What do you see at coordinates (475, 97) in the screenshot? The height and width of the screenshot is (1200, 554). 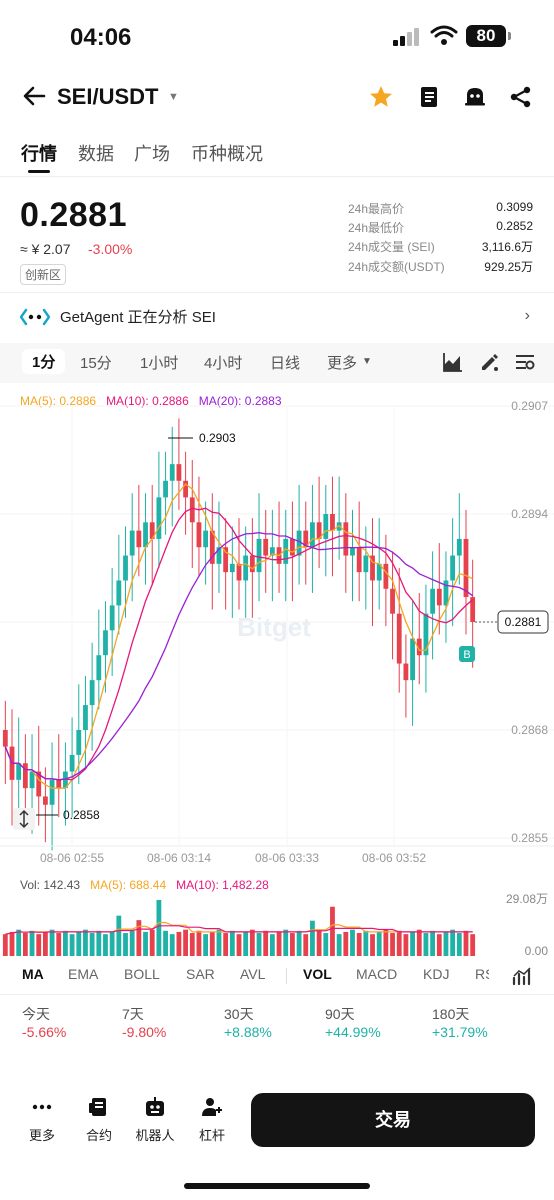 I see `price-alert-icon` at bounding box center [475, 97].